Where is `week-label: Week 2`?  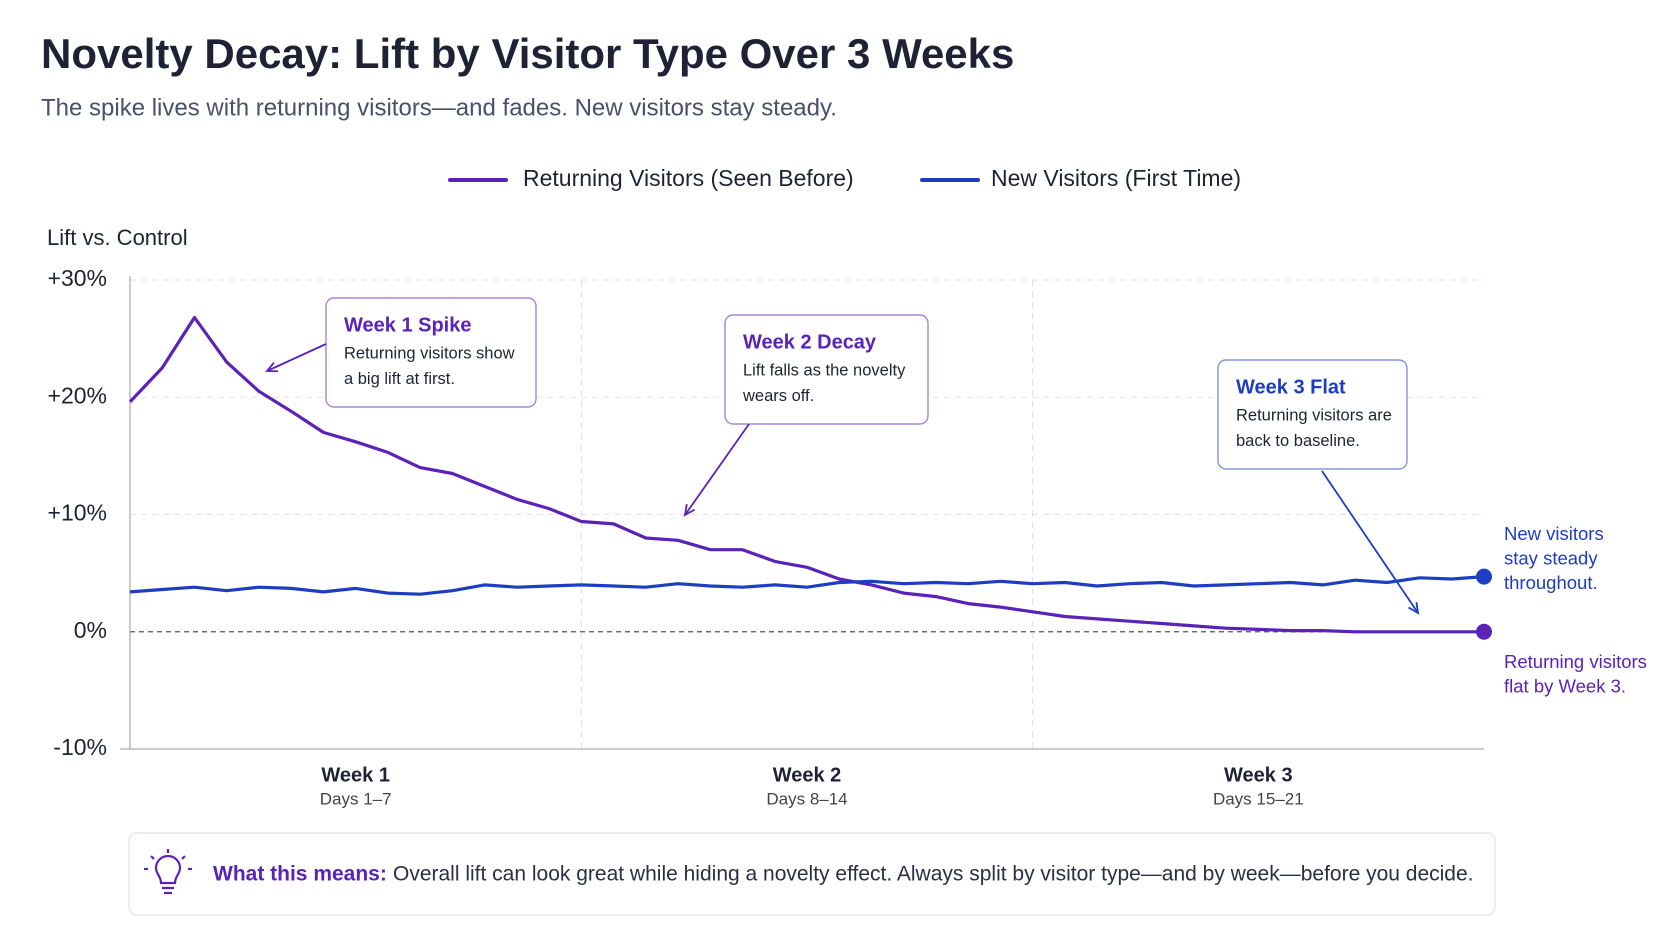
week-label: Week 2 is located at coordinates (807, 775).